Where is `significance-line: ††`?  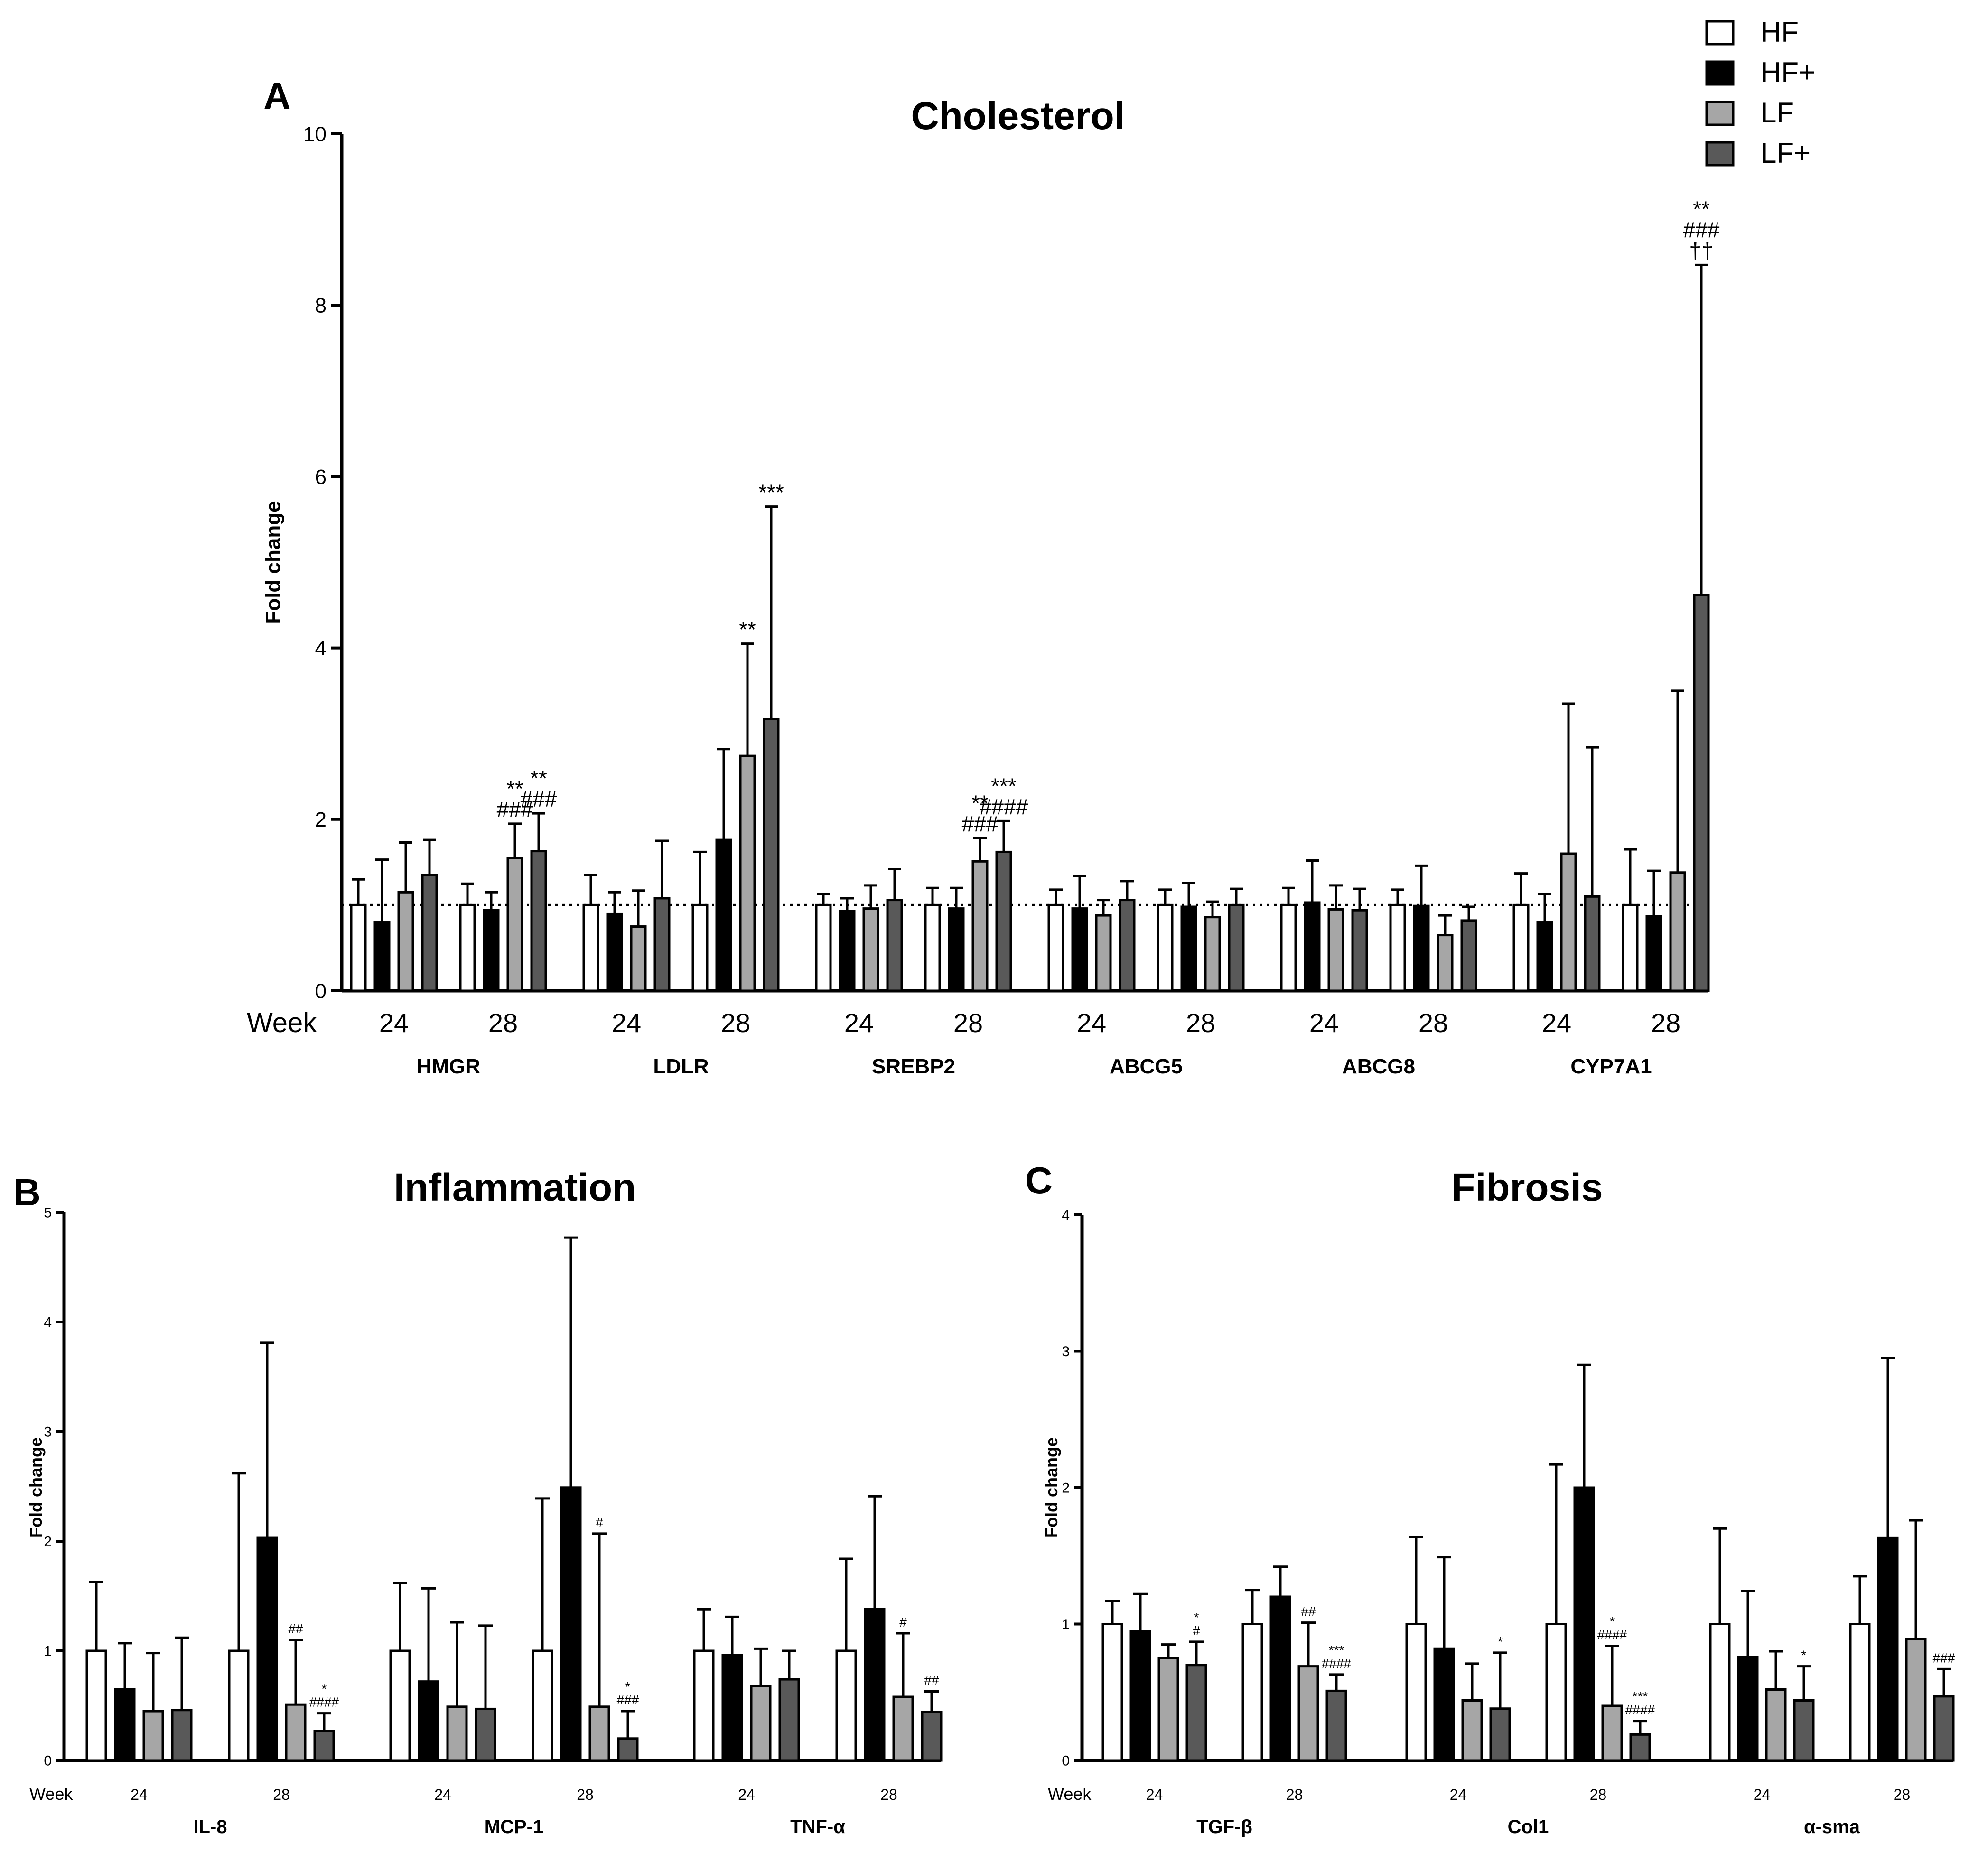
significance-line: †† is located at coordinates (1701, 251).